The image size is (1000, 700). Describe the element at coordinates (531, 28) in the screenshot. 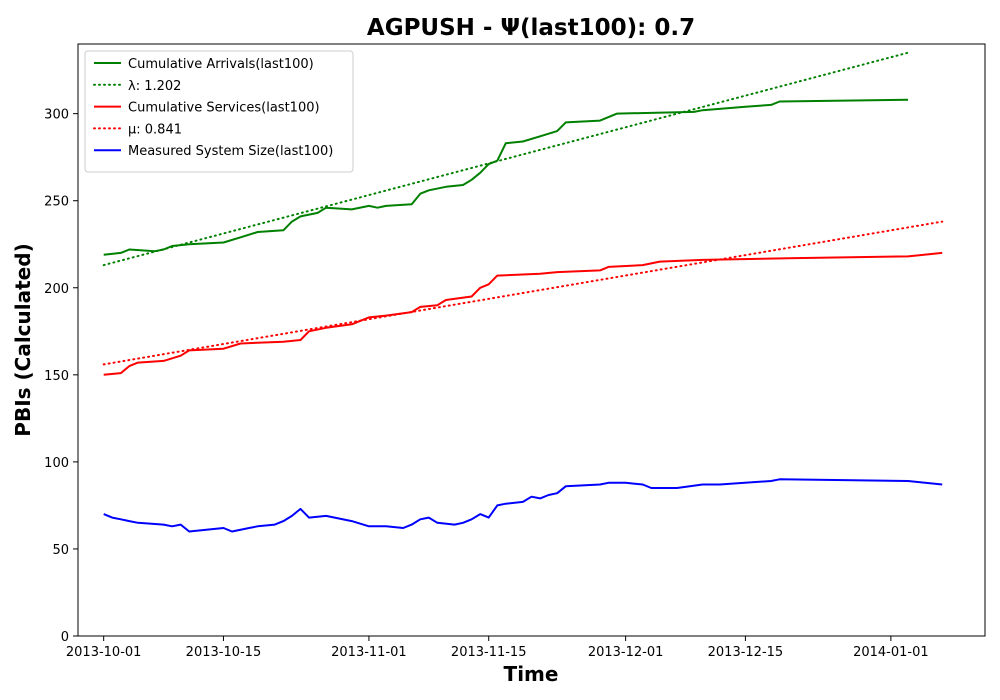

I see `chart-title: AGPUSH - Ψ(last100): 0.7` at that location.